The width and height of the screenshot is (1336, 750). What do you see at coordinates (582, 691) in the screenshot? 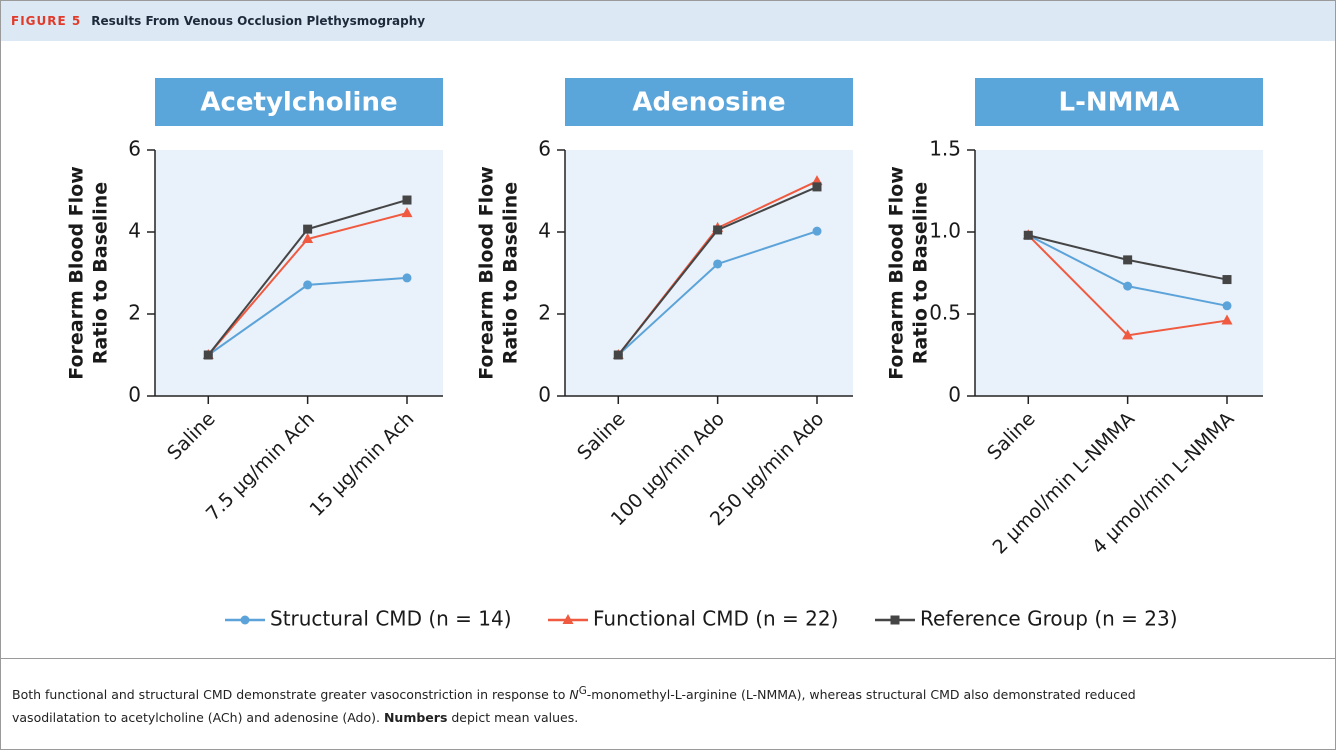
I see `caption-sup: G` at bounding box center [582, 691].